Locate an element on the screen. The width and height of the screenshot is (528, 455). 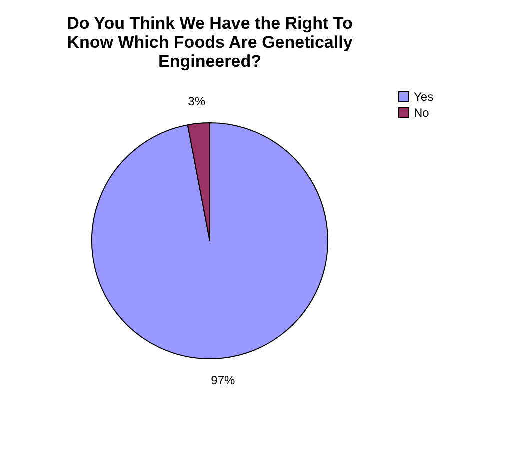
data-label: 97% is located at coordinates (223, 380).